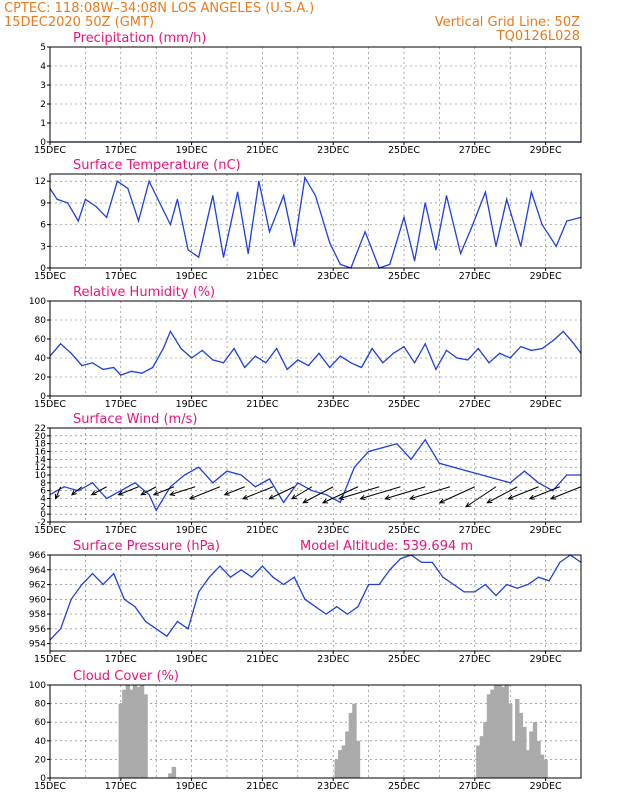  What do you see at coordinates (538, 36) in the screenshot?
I see `header-model-id: TQ0126L028` at bounding box center [538, 36].